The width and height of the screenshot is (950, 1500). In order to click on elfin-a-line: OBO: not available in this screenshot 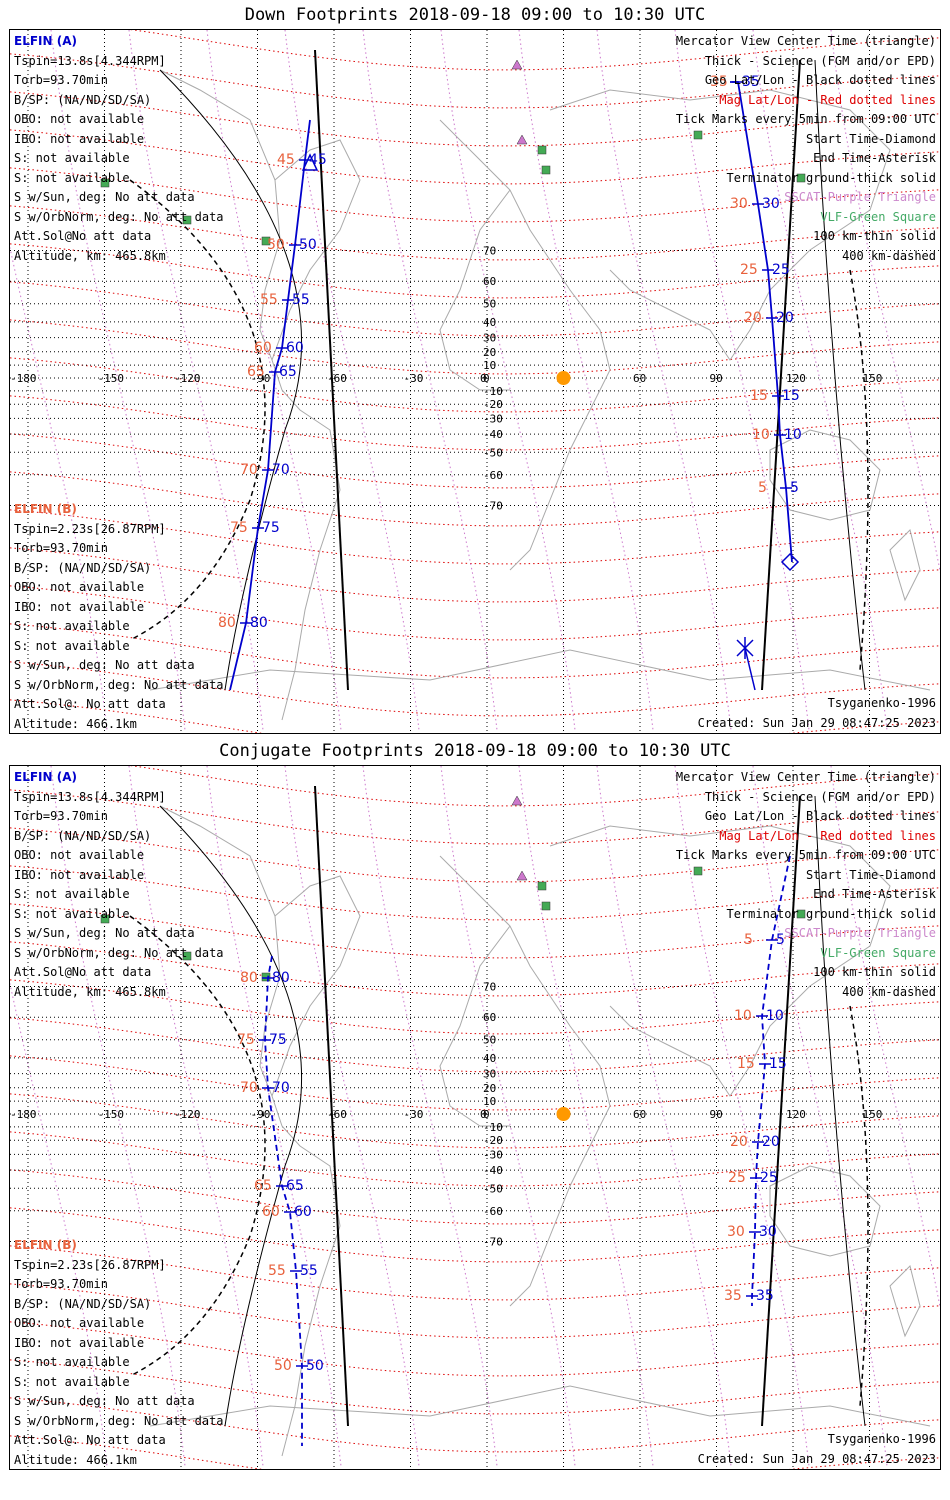, I will do `click(79, 119)`.